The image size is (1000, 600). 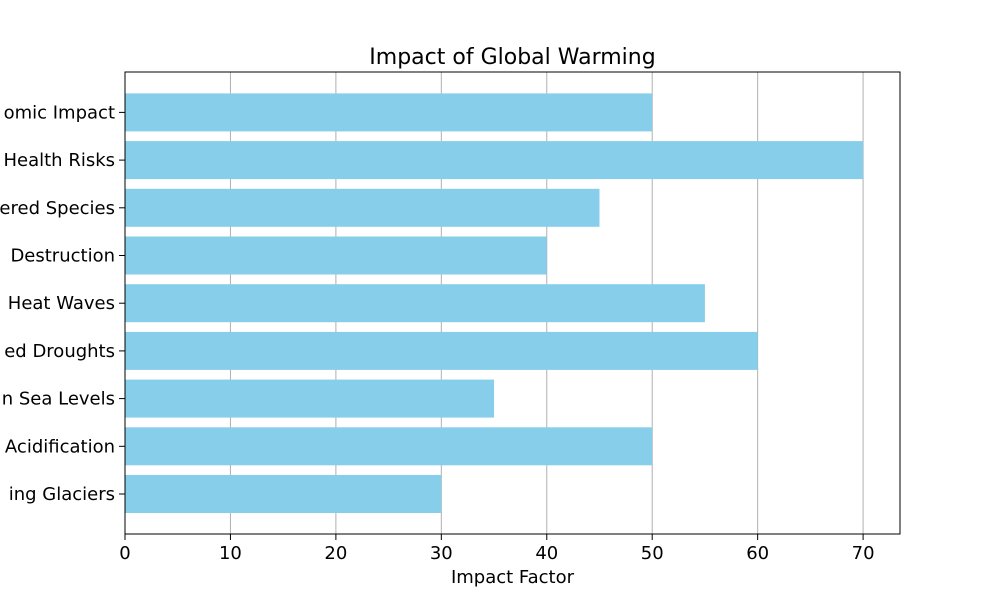 What do you see at coordinates (59, 112) in the screenshot?
I see `y-tick-label: omic Impact` at bounding box center [59, 112].